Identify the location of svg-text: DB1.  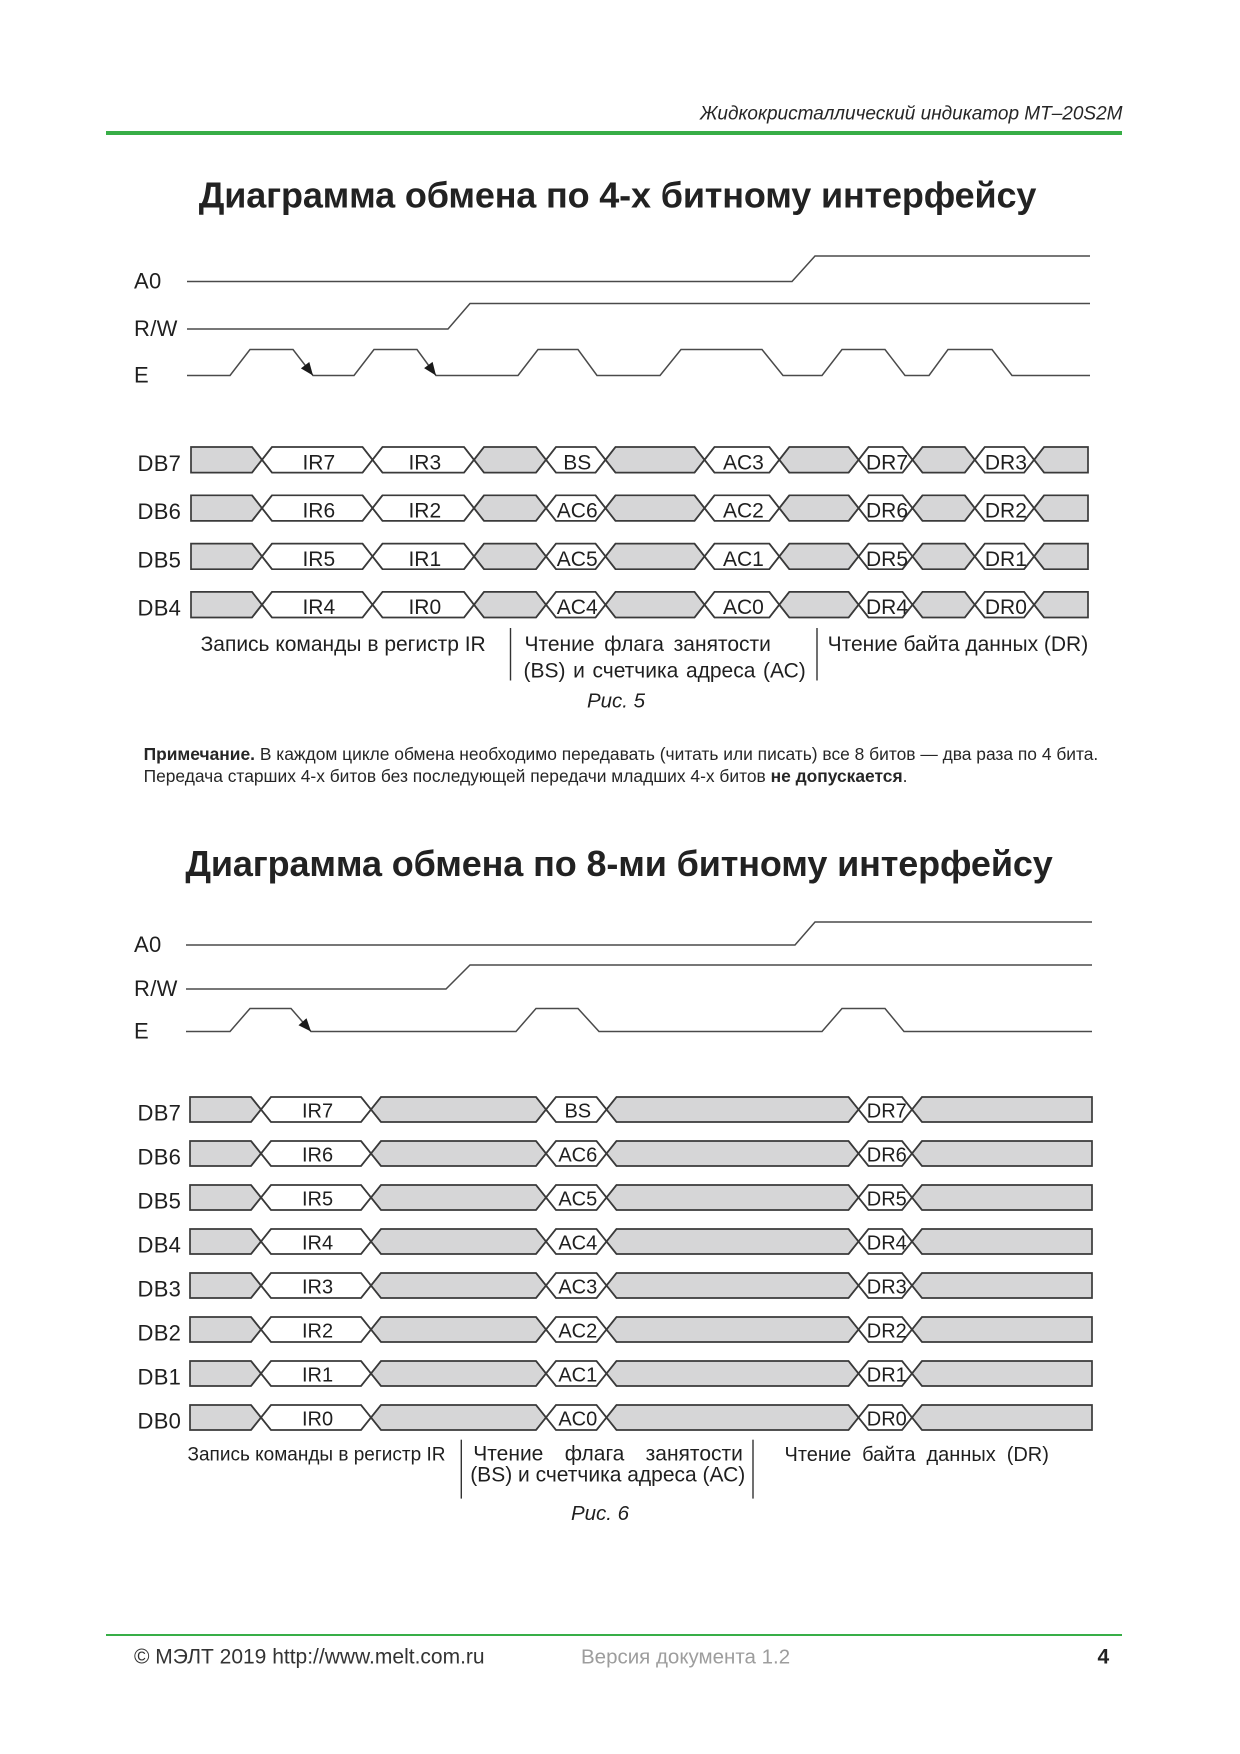
(160, 1377).